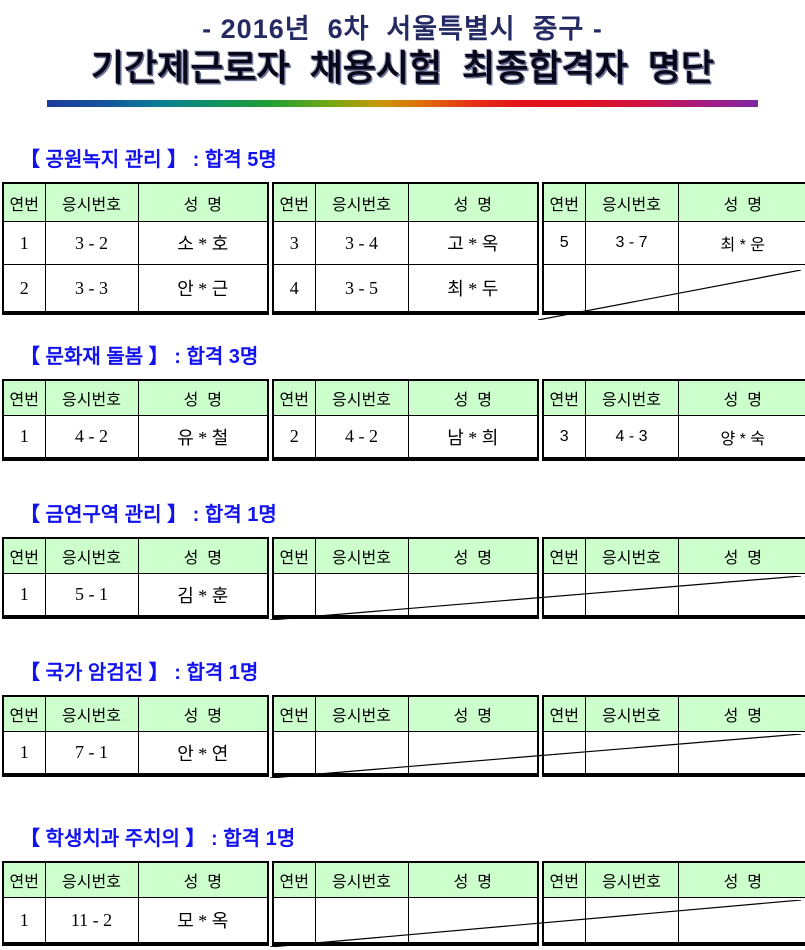  I want to click on table-cell: 11 - 2, so click(91, 921).